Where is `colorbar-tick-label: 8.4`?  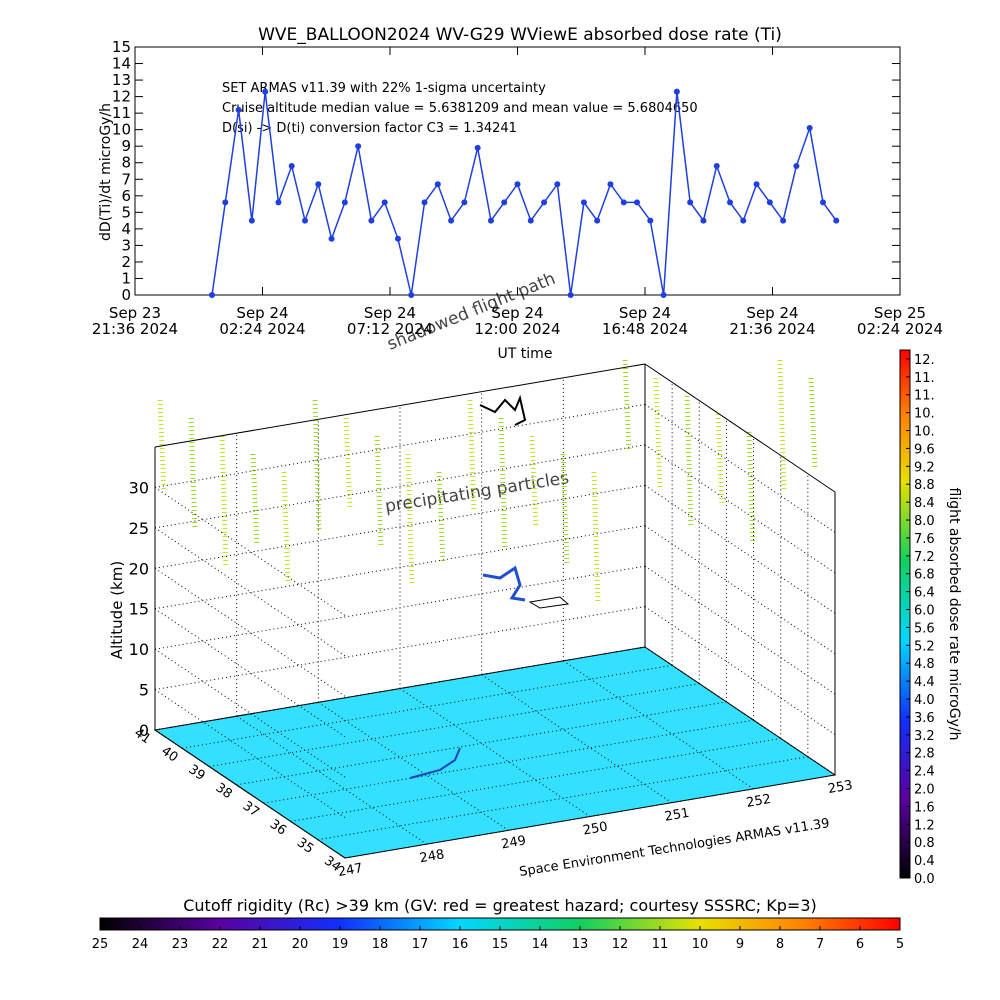
colorbar-tick-label: 8.4 is located at coordinates (924, 503).